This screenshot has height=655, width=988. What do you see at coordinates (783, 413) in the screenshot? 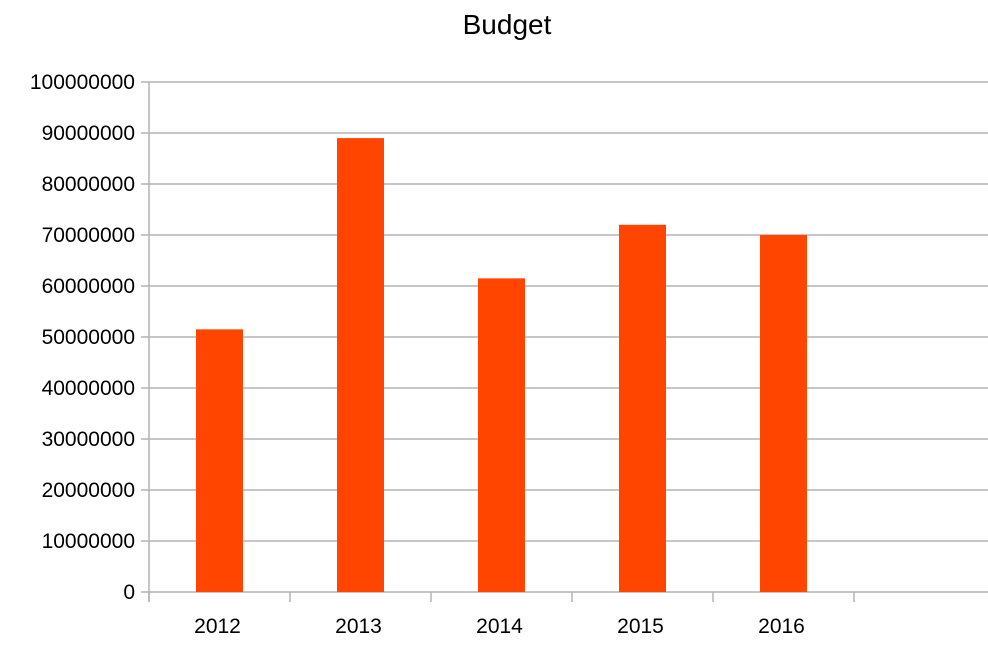
I see `bar-2016` at bounding box center [783, 413].